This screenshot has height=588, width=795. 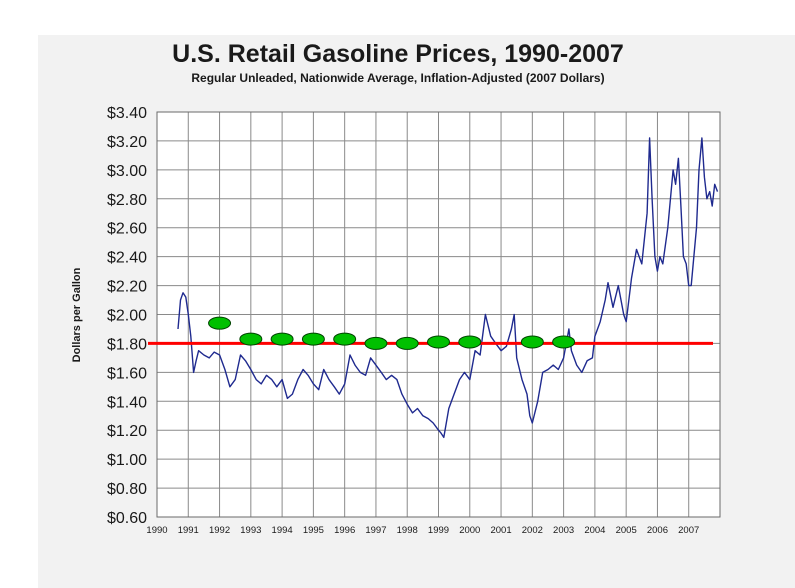 I want to click on x-tick-label: 2002, so click(x=532, y=530).